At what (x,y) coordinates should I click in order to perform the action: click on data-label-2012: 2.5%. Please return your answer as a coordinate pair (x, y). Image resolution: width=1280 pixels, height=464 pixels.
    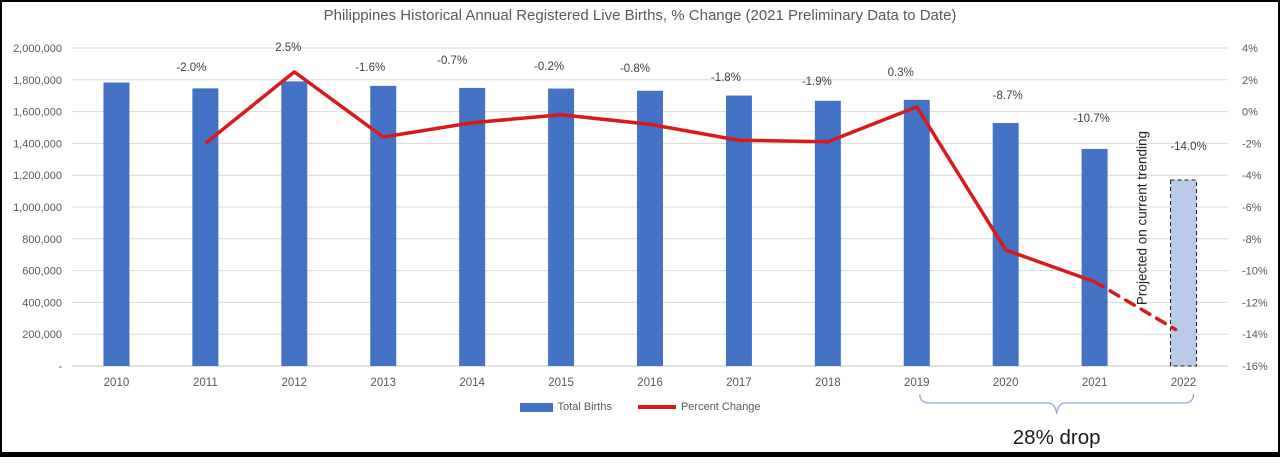
    Looking at the image, I should click on (288, 48).